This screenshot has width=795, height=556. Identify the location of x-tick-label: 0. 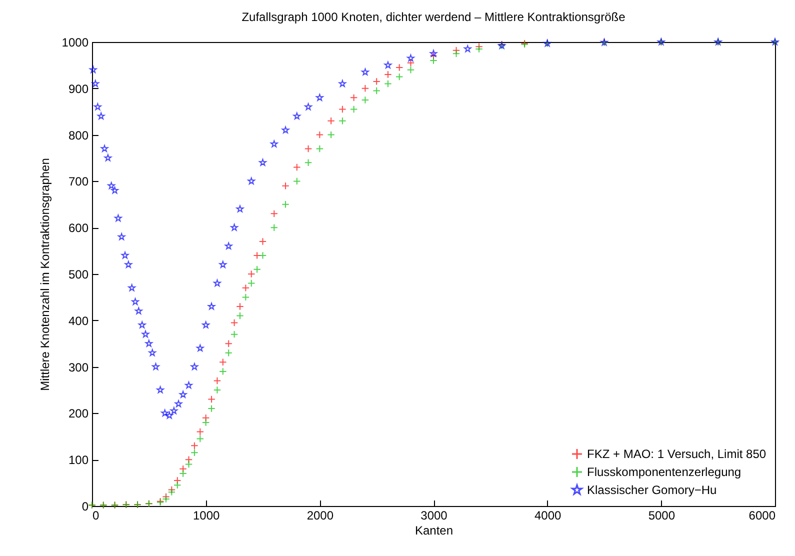
(96, 515).